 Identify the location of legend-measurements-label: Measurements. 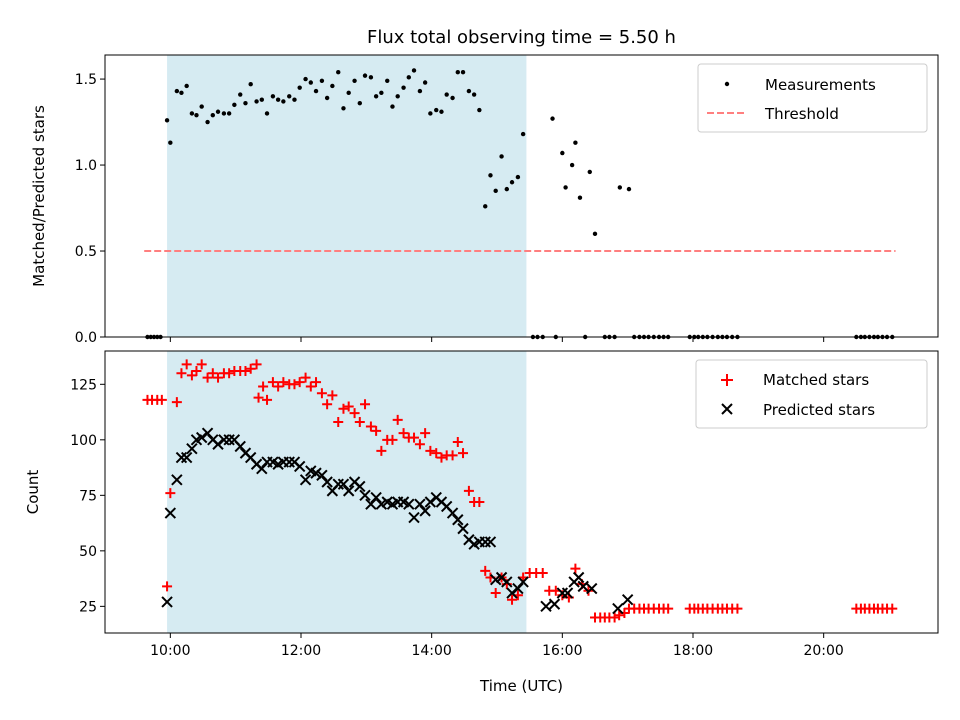
(820, 85).